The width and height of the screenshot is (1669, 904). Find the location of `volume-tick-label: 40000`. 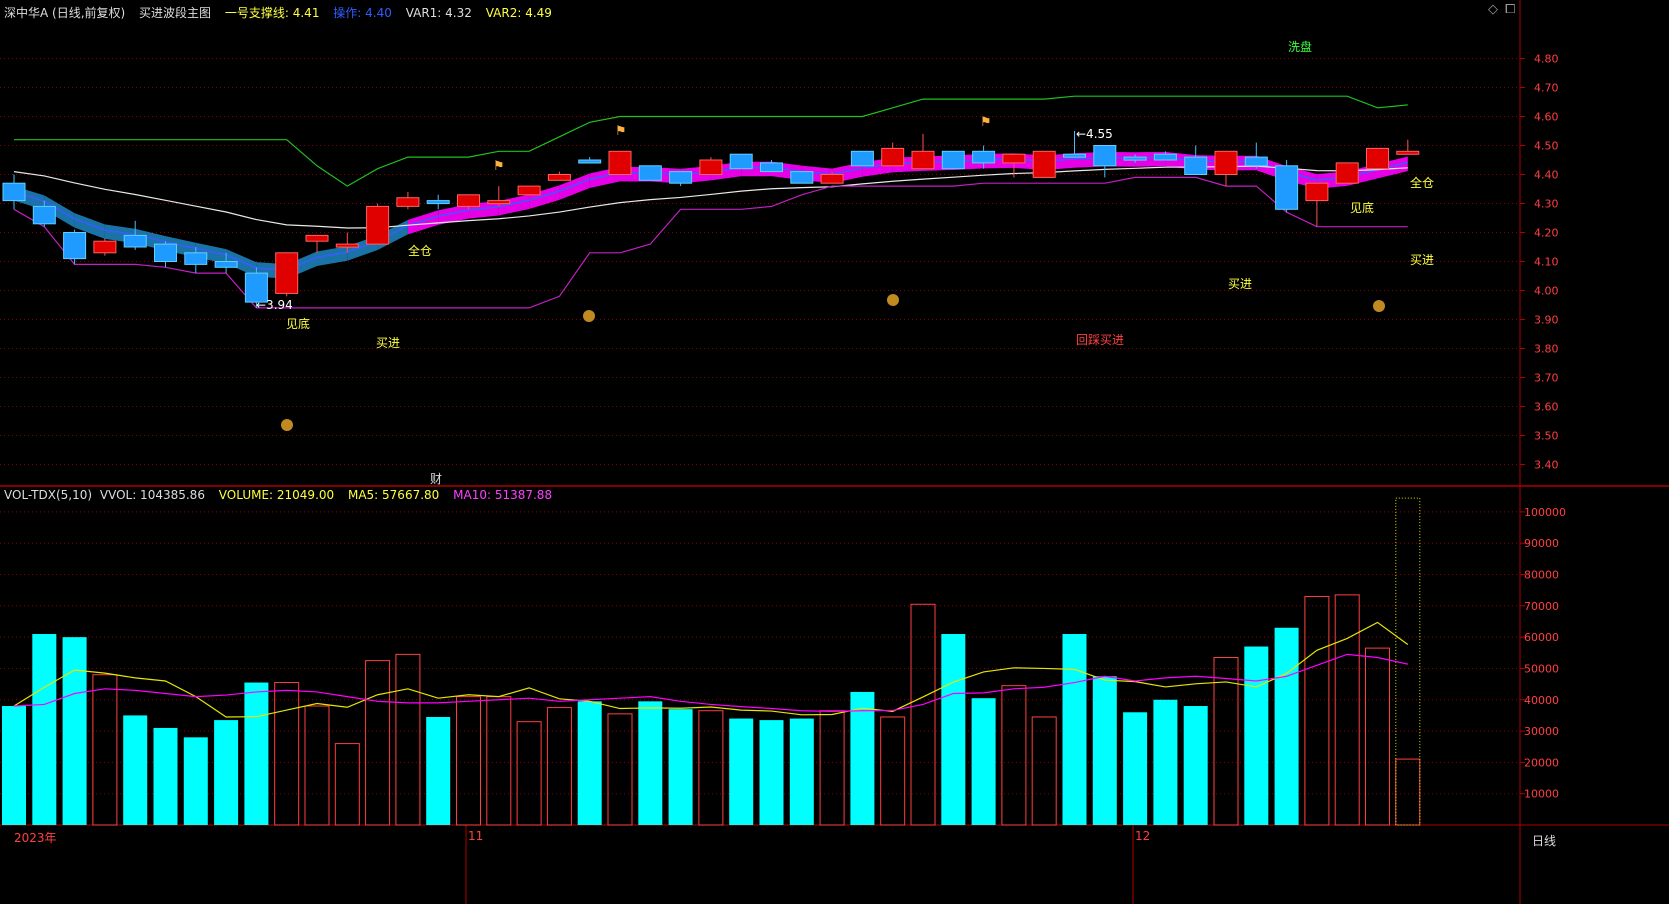

volume-tick-label: 40000 is located at coordinates (1541, 700).